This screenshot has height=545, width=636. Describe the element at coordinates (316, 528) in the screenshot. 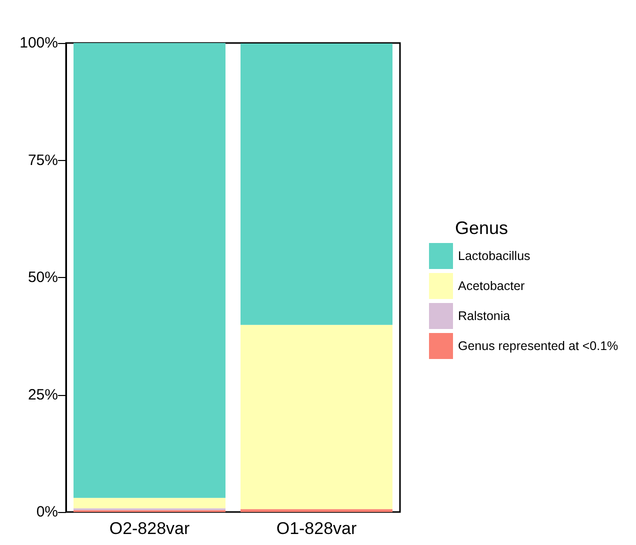

I see `x-tick-label: O1-828var` at that location.